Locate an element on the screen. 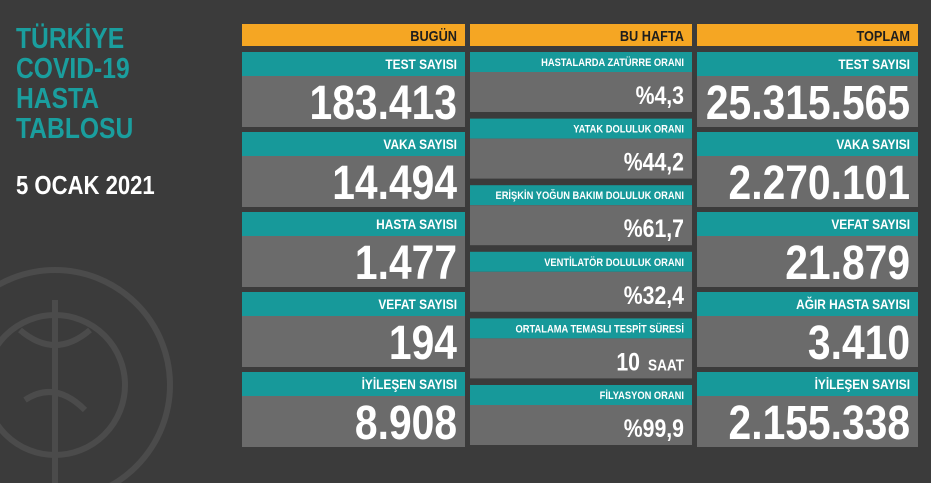  title-line: TÜRKİYE is located at coordinates (70, 38).